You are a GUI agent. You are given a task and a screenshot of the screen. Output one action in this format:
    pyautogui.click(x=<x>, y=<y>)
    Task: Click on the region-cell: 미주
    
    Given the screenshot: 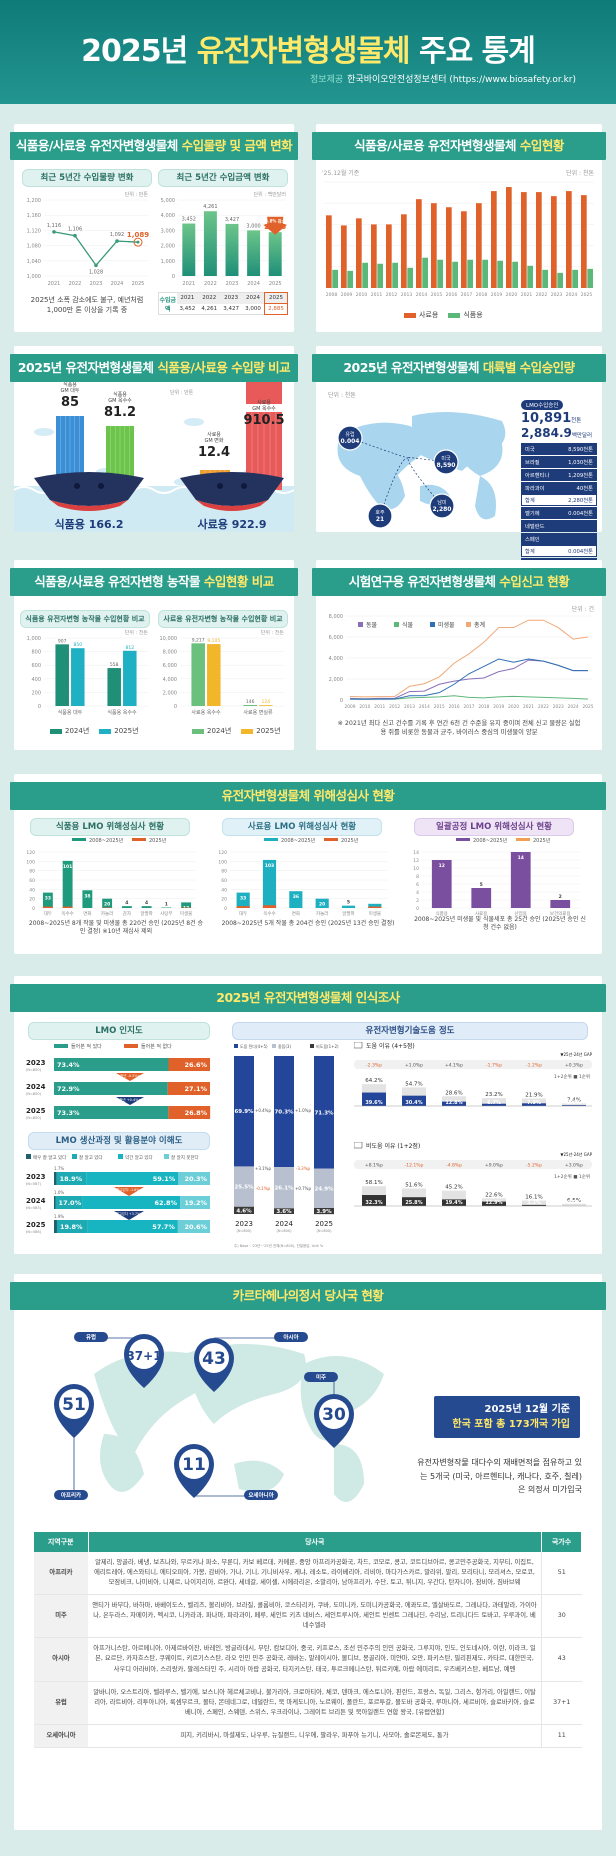 What is the action you would take?
    pyautogui.click(x=61, y=1616)
    